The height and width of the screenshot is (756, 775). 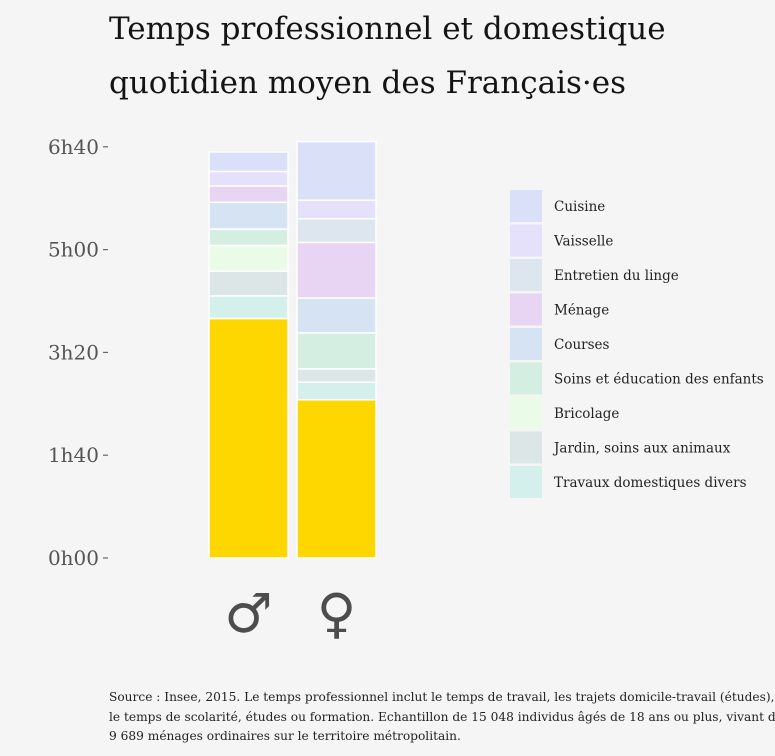 What do you see at coordinates (526, 378) in the screenshot?
I see `legend-swatch-soins` at bounding box center [526, 378].